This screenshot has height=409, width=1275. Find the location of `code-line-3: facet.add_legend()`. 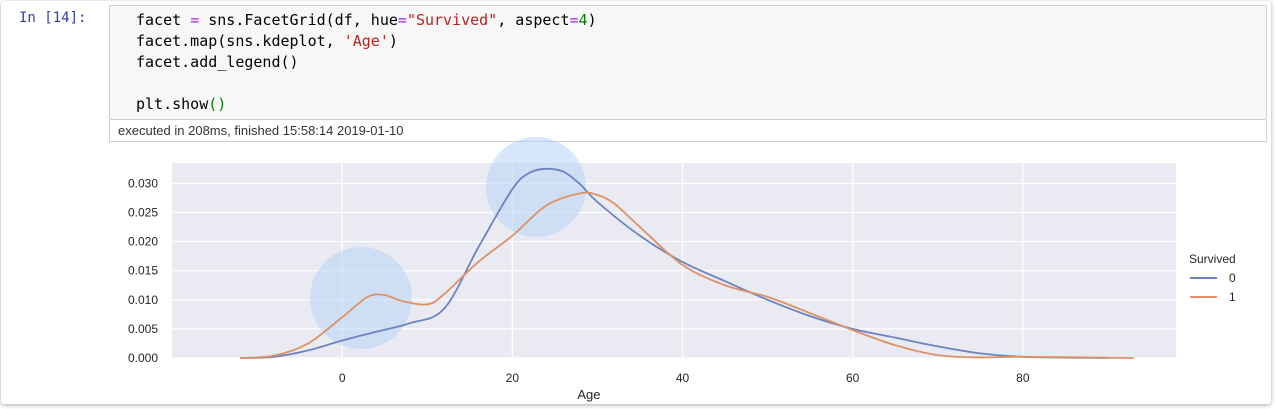

code-line-3: facet.add_legend() is located at coordinates (217, 62).